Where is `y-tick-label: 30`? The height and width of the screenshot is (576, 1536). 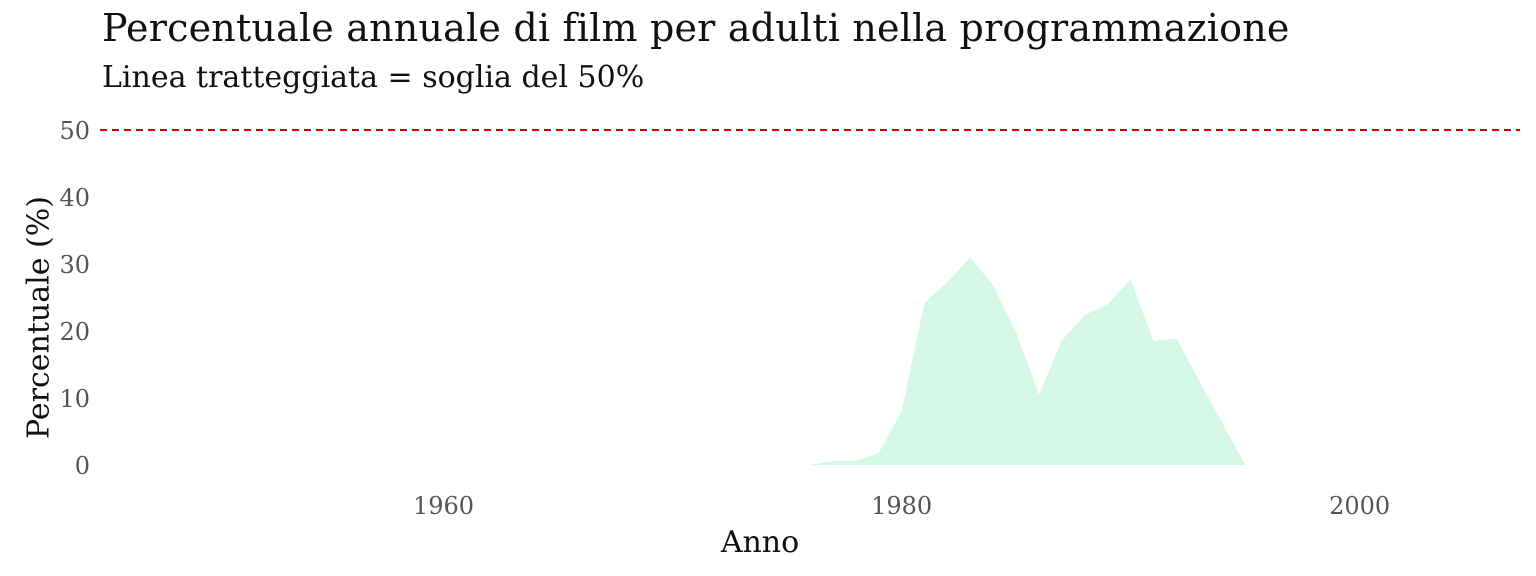
y-tick-label: 30 is located at coordinates (74, 265).